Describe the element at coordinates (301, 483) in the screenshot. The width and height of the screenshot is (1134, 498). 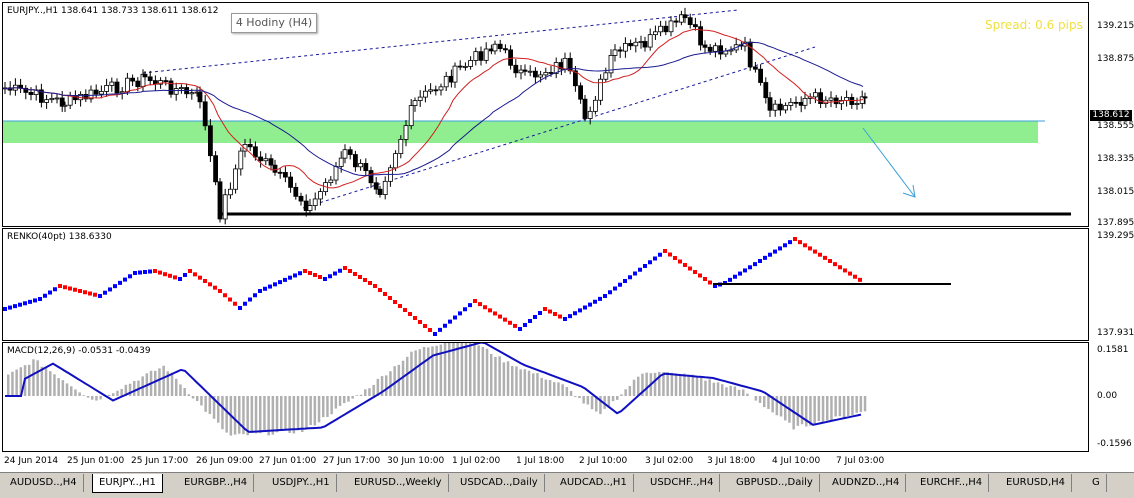
I see `chart-tab: USDJPY..,H1` at that location.